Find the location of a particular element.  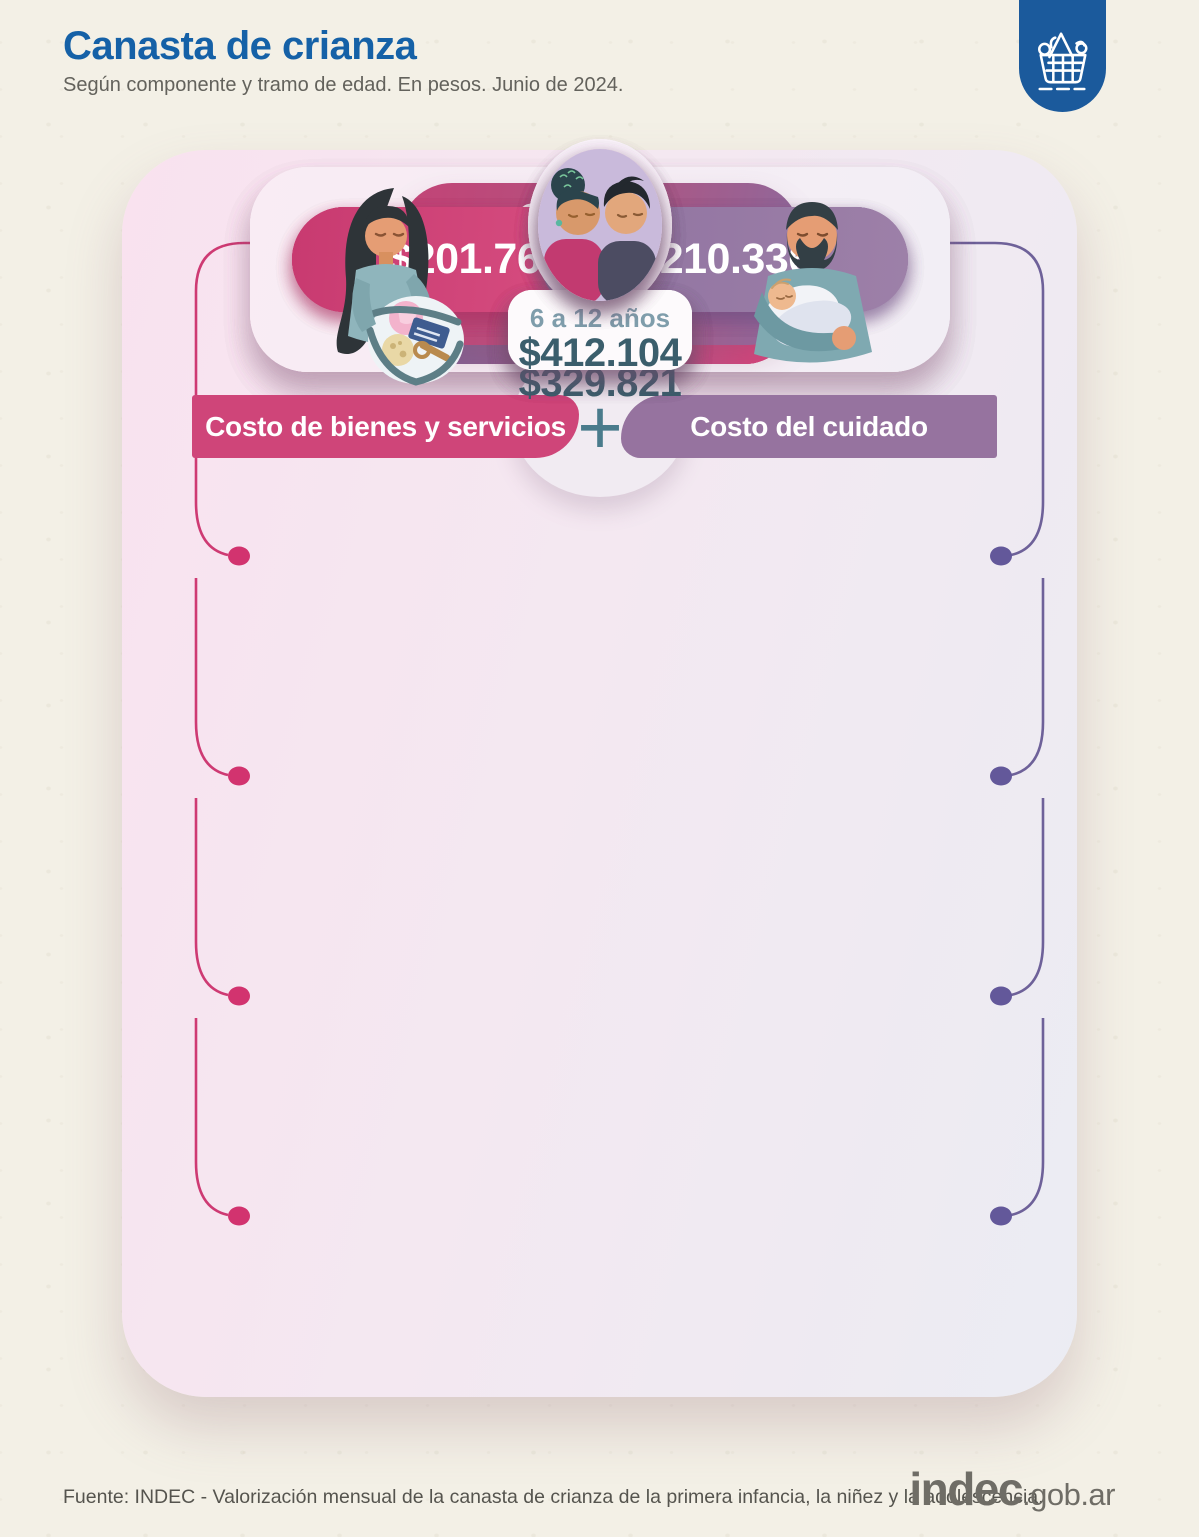

component-goods-text: Costo de bienes y servicios is located at coordinates (385, 426).